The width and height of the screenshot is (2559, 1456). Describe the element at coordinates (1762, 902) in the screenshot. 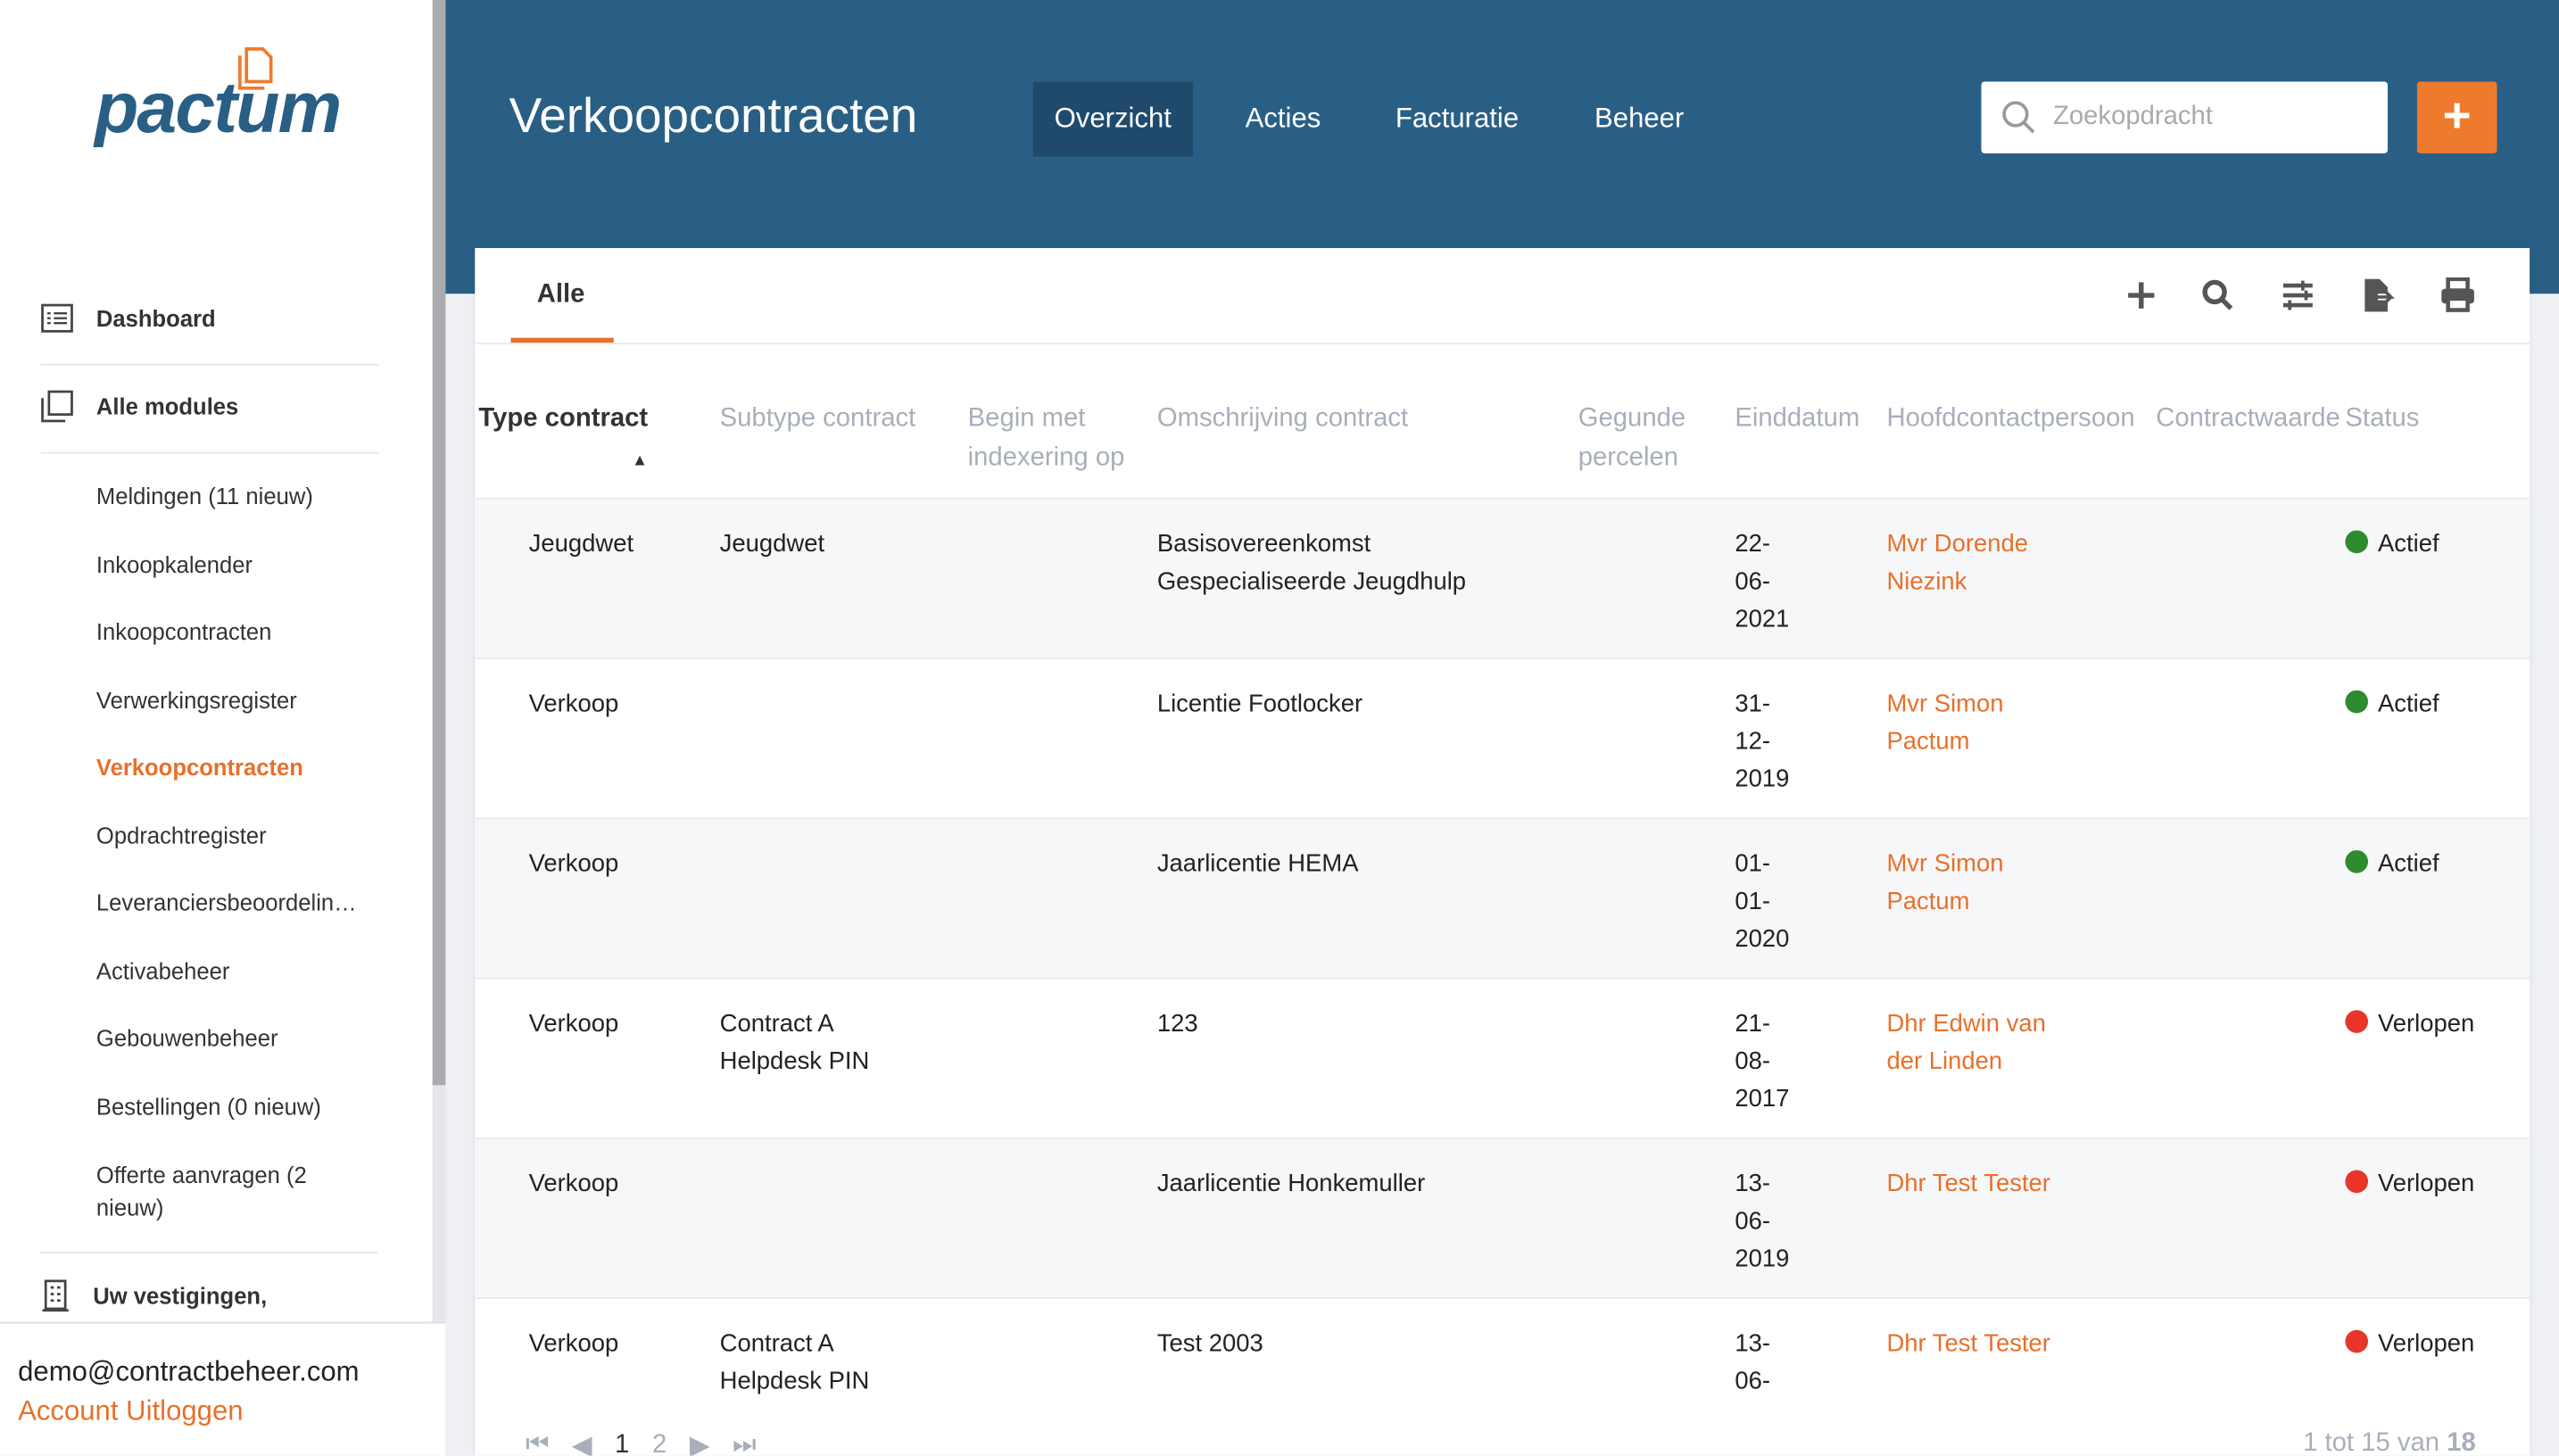

I see `cell-einddatum: 01-01-2020` at that location.